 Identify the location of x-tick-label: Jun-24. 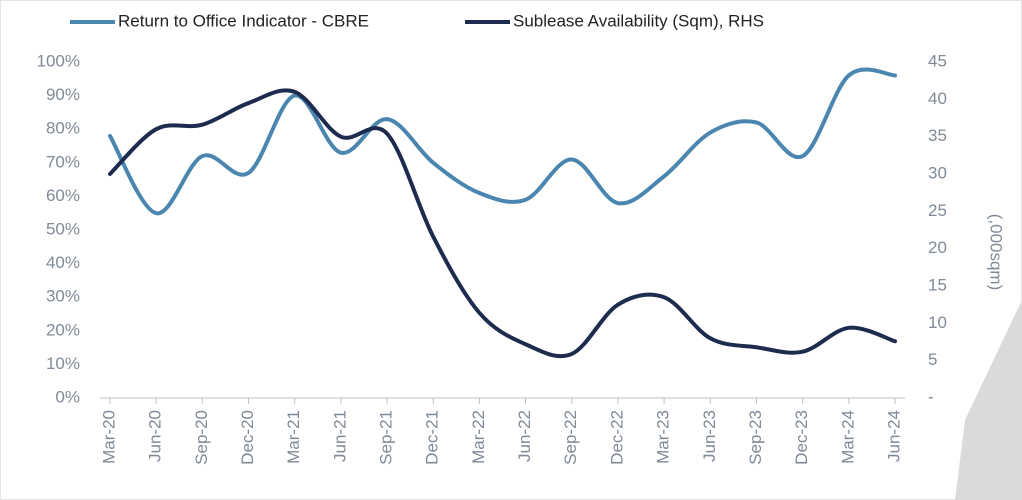
(893, 436).